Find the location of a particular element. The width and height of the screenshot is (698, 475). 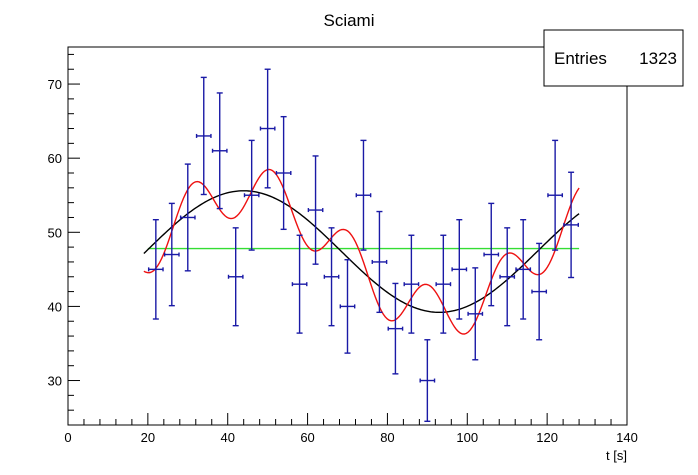

stats-box: Entries 1323 is located at coordinates (613, 58).